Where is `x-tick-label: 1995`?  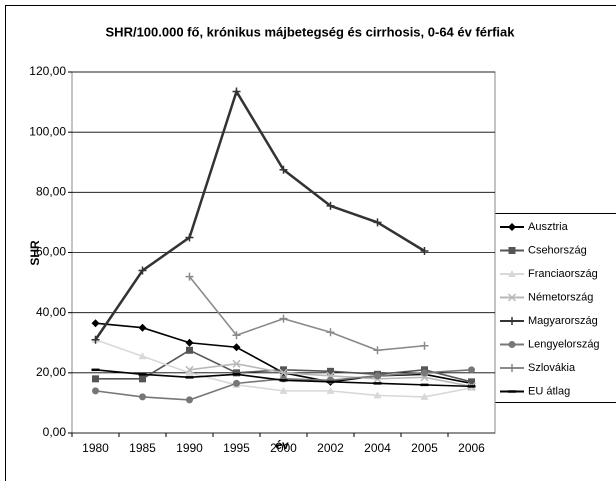 x-tick-label: 1995 is located at coordinates (236, 448).